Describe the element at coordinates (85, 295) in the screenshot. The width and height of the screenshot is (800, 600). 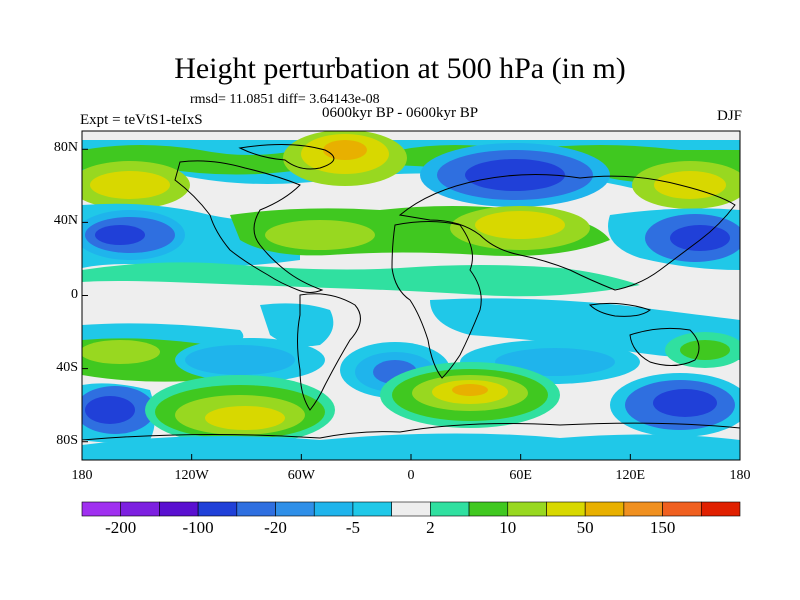
I see `latitude-ticks` at that location.